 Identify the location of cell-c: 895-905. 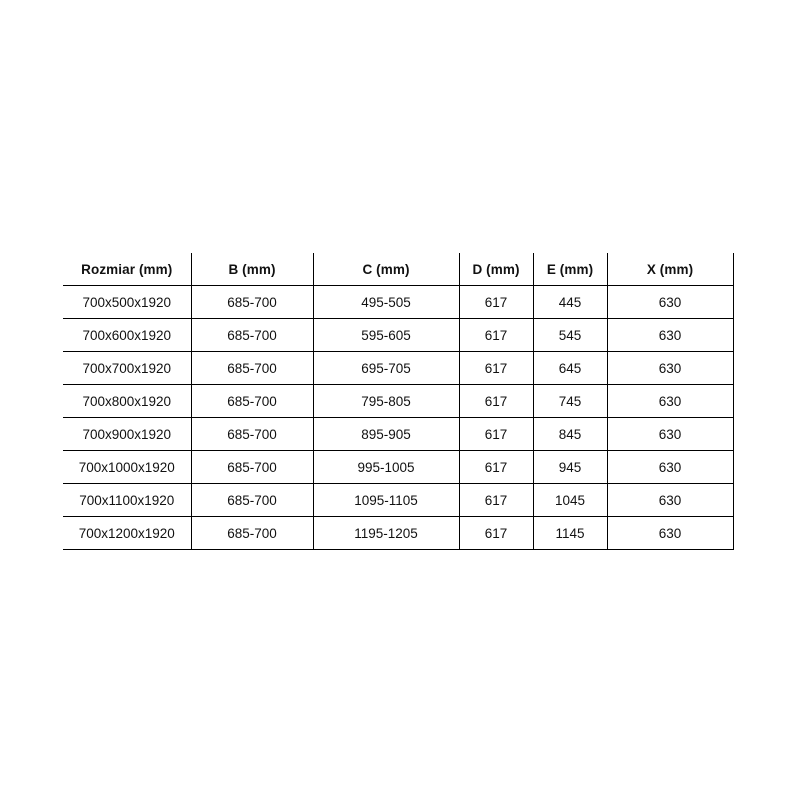
(385, 434).